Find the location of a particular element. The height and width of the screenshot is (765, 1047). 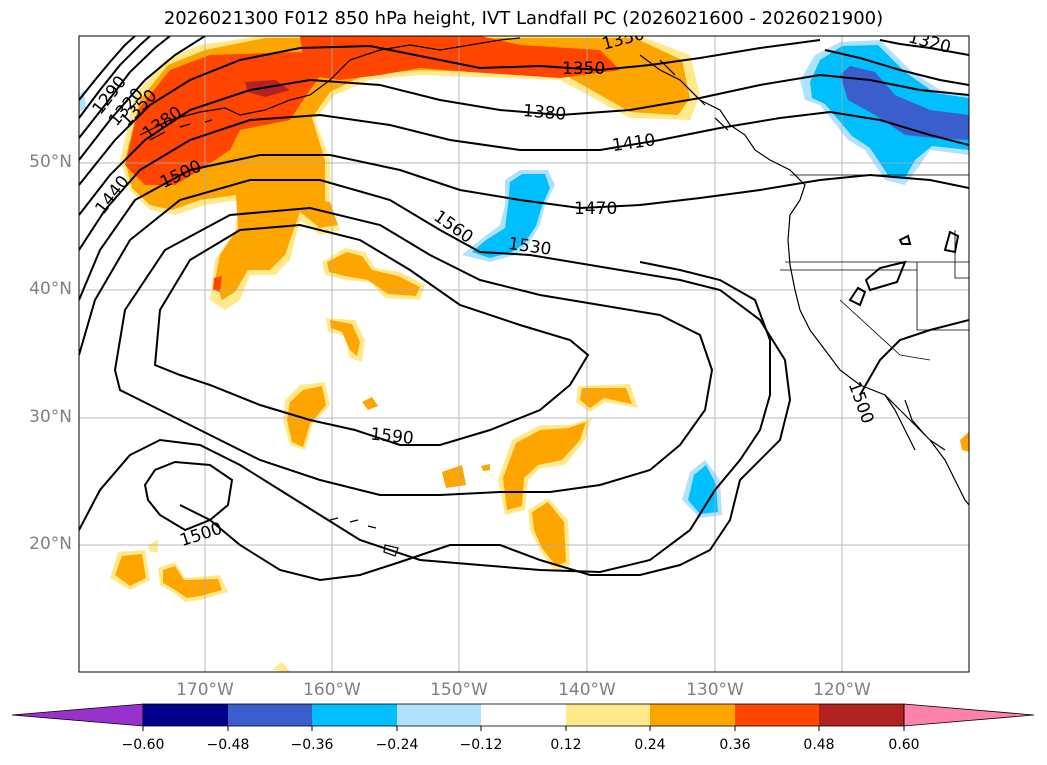

shade-blob-e is located at coordinates (370, 403).